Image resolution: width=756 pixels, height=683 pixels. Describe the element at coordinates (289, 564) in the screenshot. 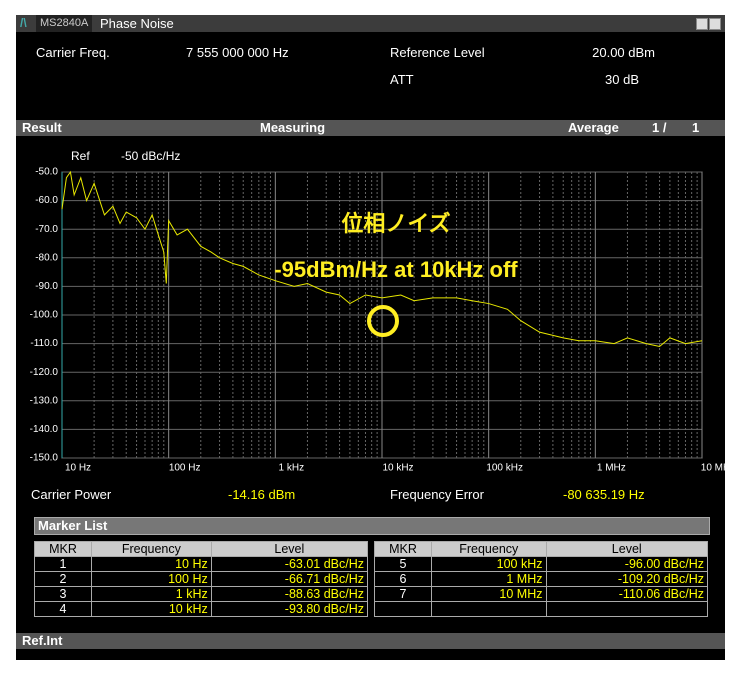

I see `marker-level: -63.01 dBc/Hz` at that location.